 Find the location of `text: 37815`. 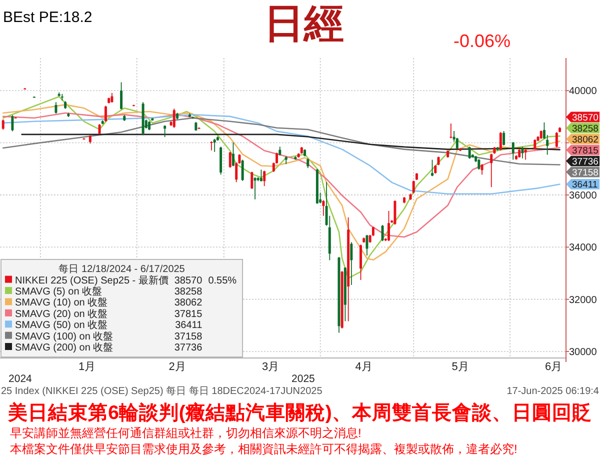

text: 37815 is located at coordinates (188, 314).